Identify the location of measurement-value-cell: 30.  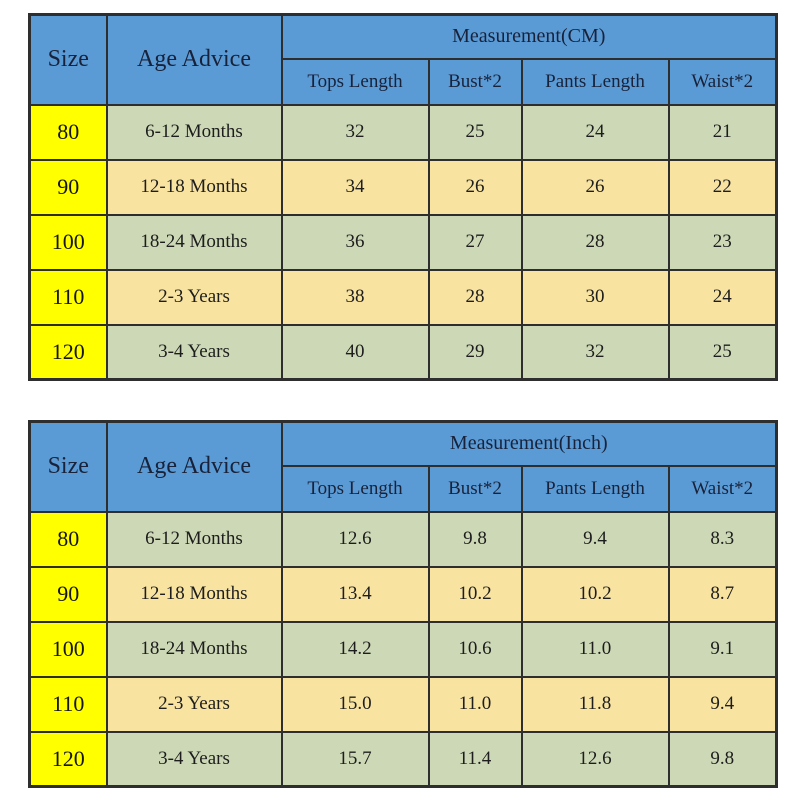
(595, 297).